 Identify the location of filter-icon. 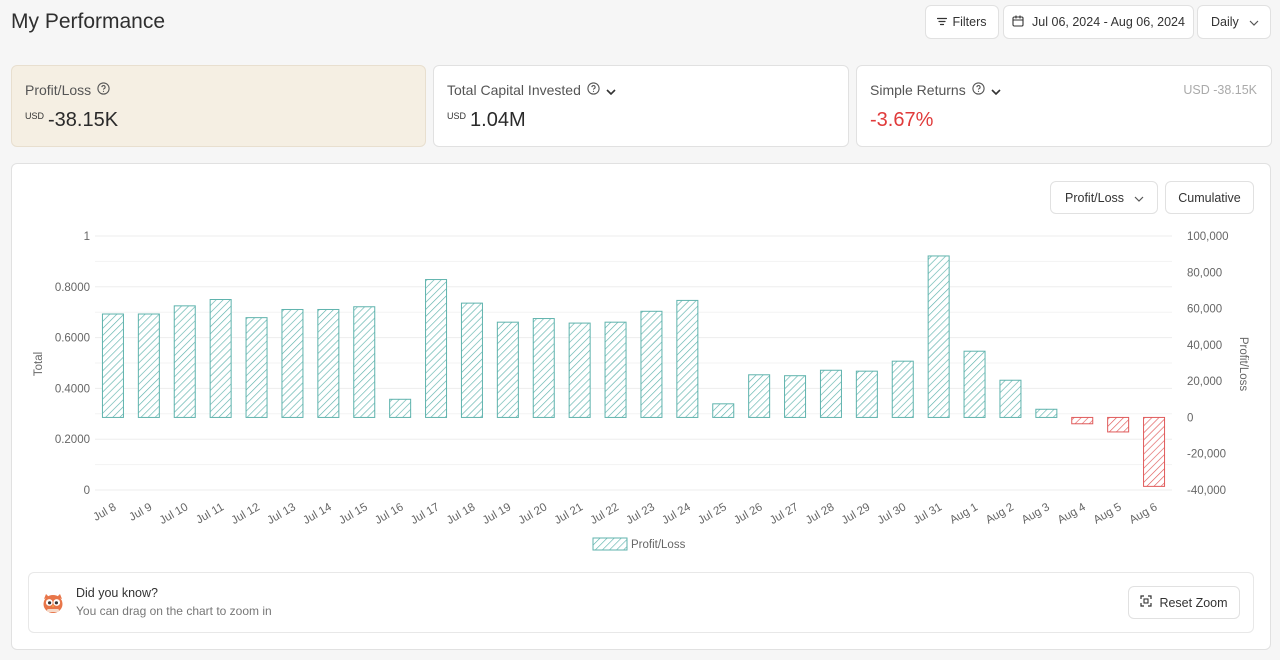
(942, 22).